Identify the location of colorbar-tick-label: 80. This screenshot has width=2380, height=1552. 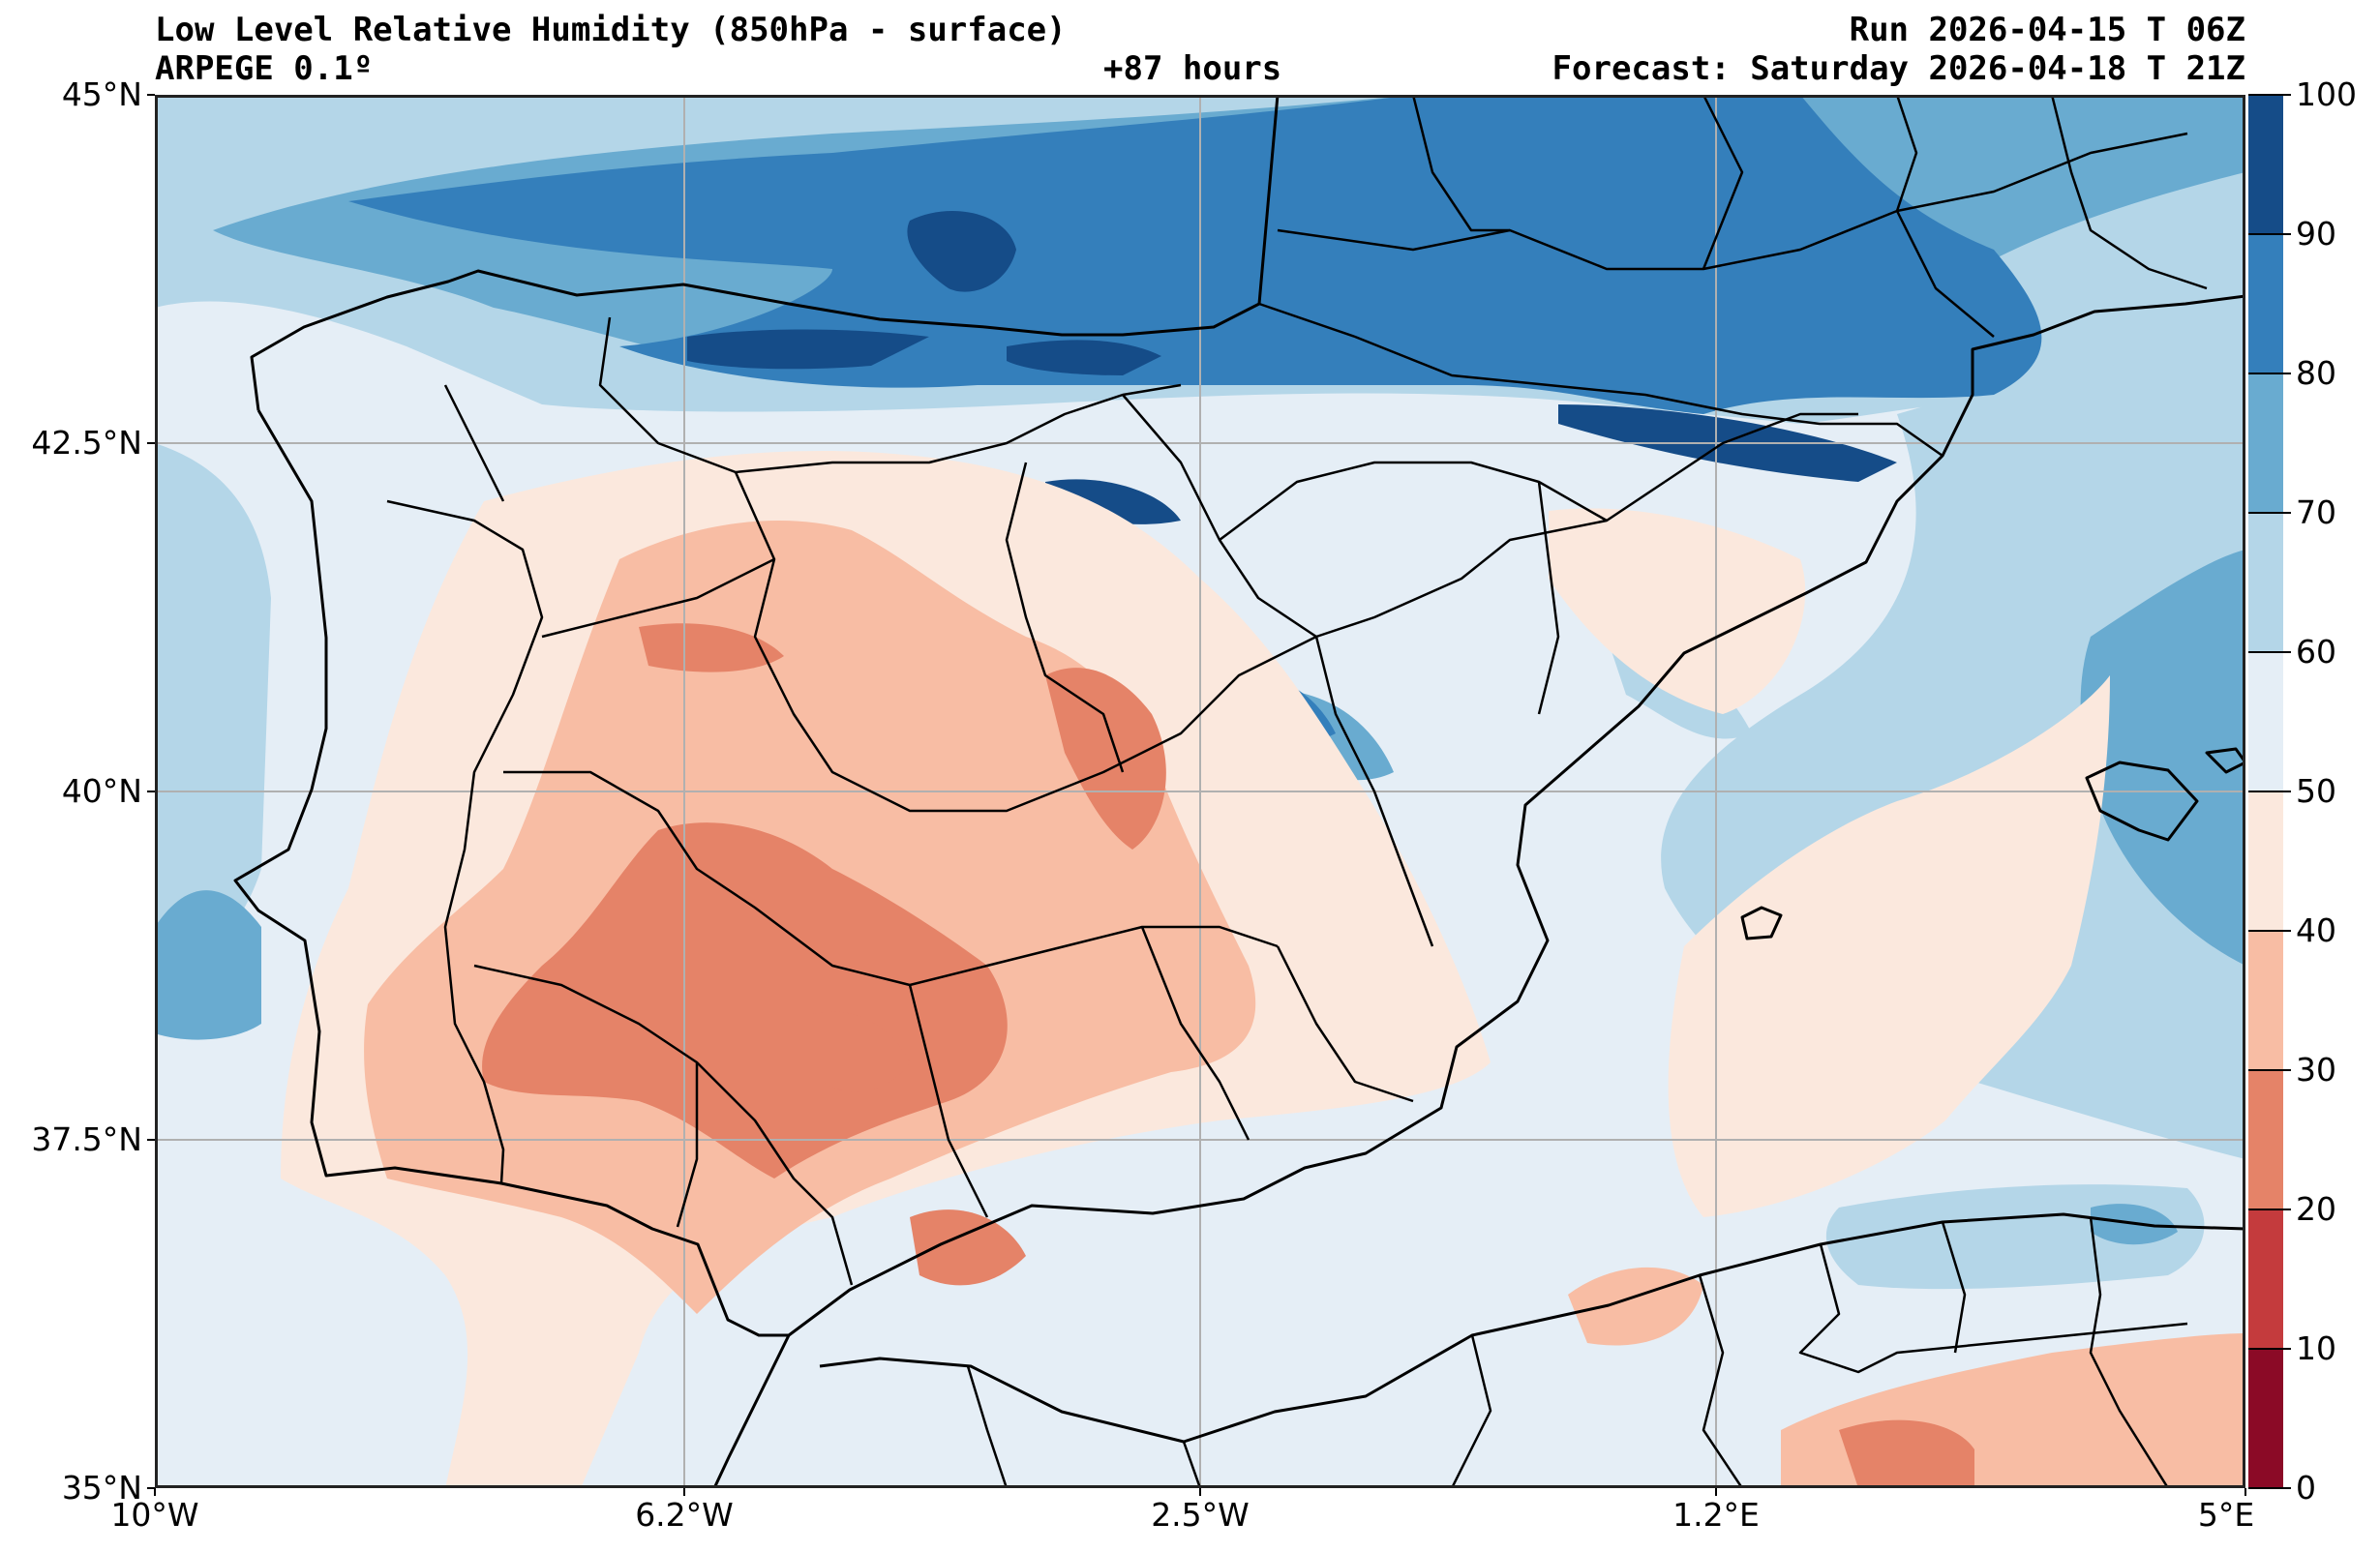
(2316, 373).